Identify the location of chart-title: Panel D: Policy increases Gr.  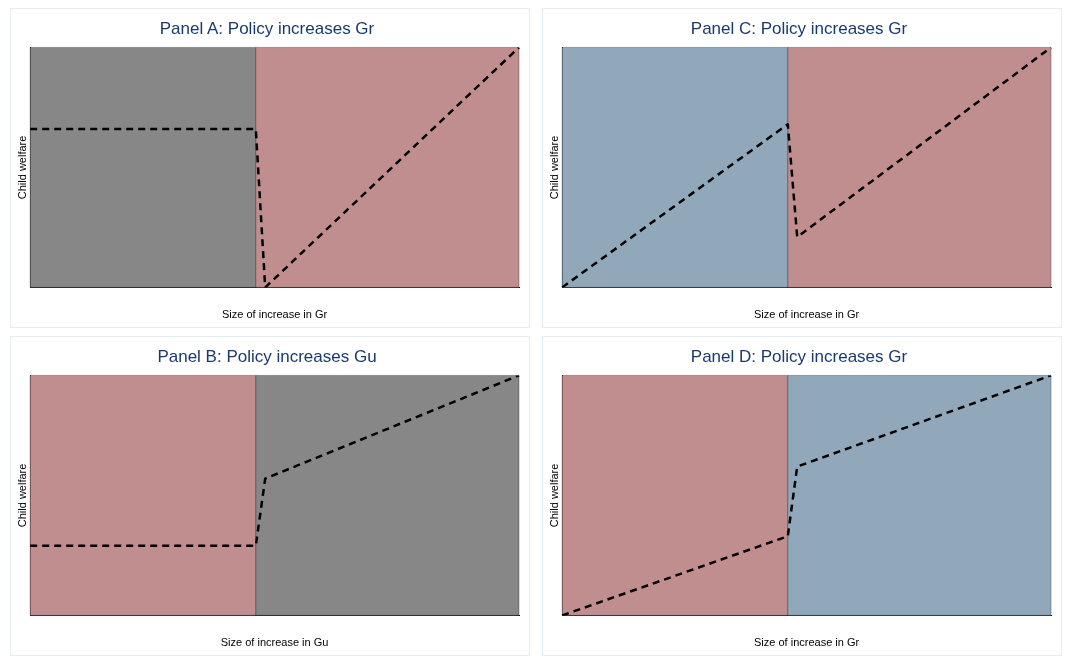
(799, 356).